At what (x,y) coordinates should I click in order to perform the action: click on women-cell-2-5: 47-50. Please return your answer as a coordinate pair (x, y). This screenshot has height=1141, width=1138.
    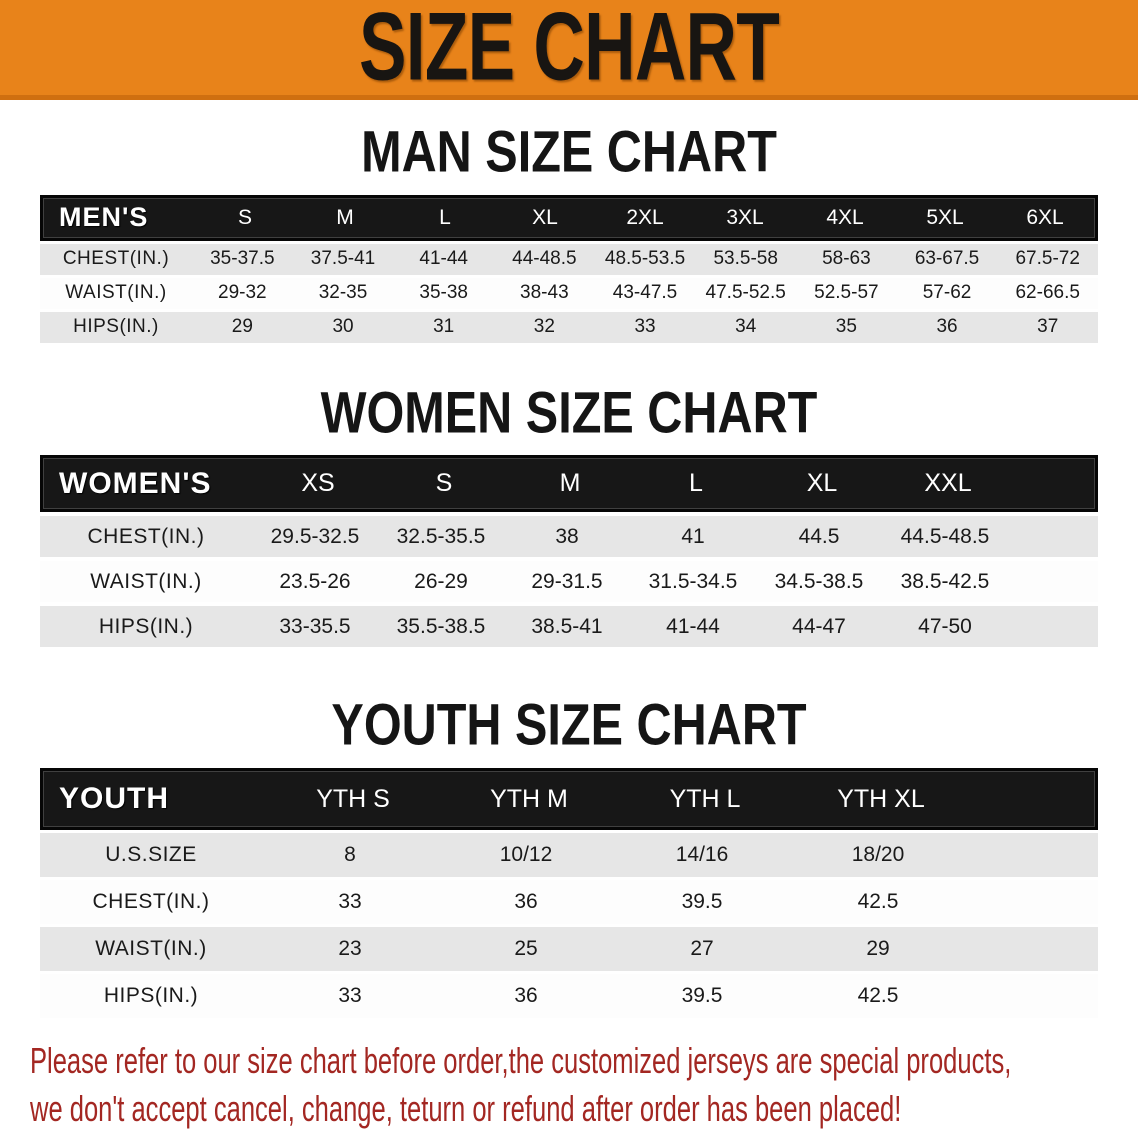
    Looking at the image, I should click on (945, 626).